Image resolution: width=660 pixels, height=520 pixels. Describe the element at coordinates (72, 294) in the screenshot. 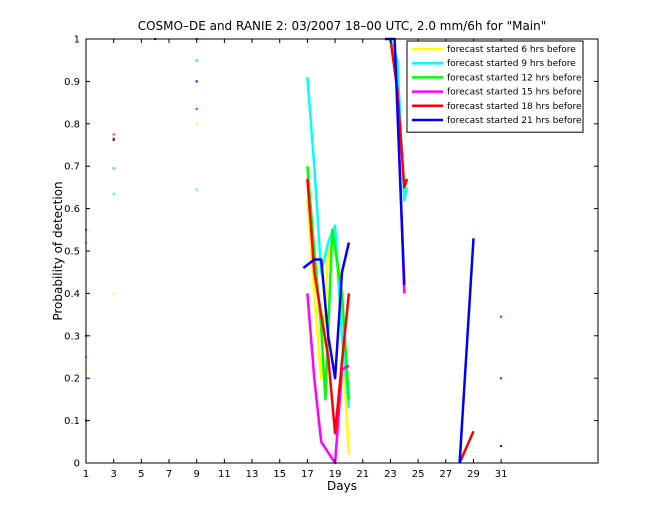

I see `y-tick-label: 0.4` at that location.